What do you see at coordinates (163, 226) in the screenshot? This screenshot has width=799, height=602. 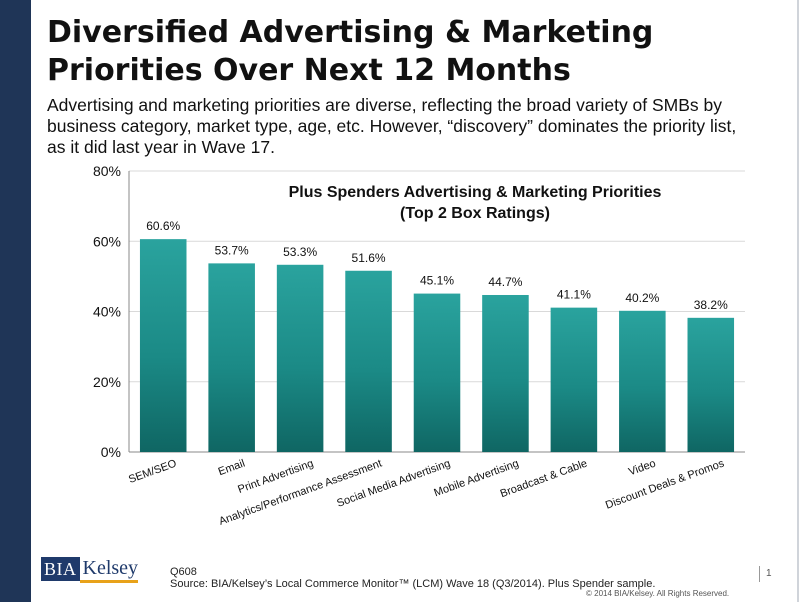 I see `data-label: 60.6%` at bounding box center [163, 226].